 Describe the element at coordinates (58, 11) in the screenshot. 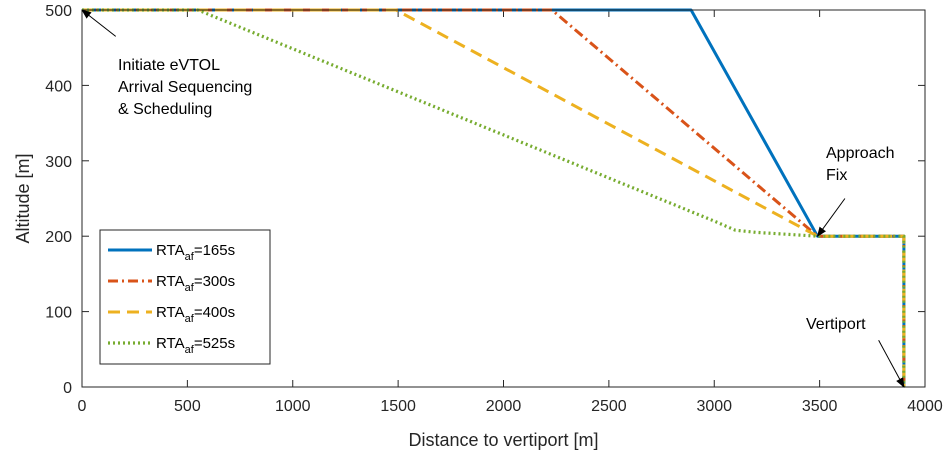

I see `y-tick-label: 500` at that location.